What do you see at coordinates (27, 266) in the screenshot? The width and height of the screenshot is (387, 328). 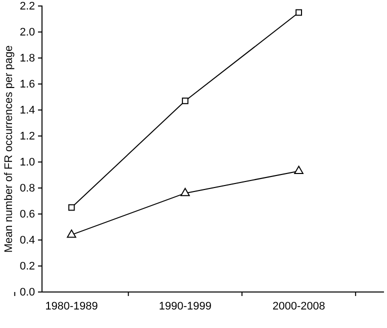 I see `y-tick-label: 0.2` at bounding box center [27, 266].